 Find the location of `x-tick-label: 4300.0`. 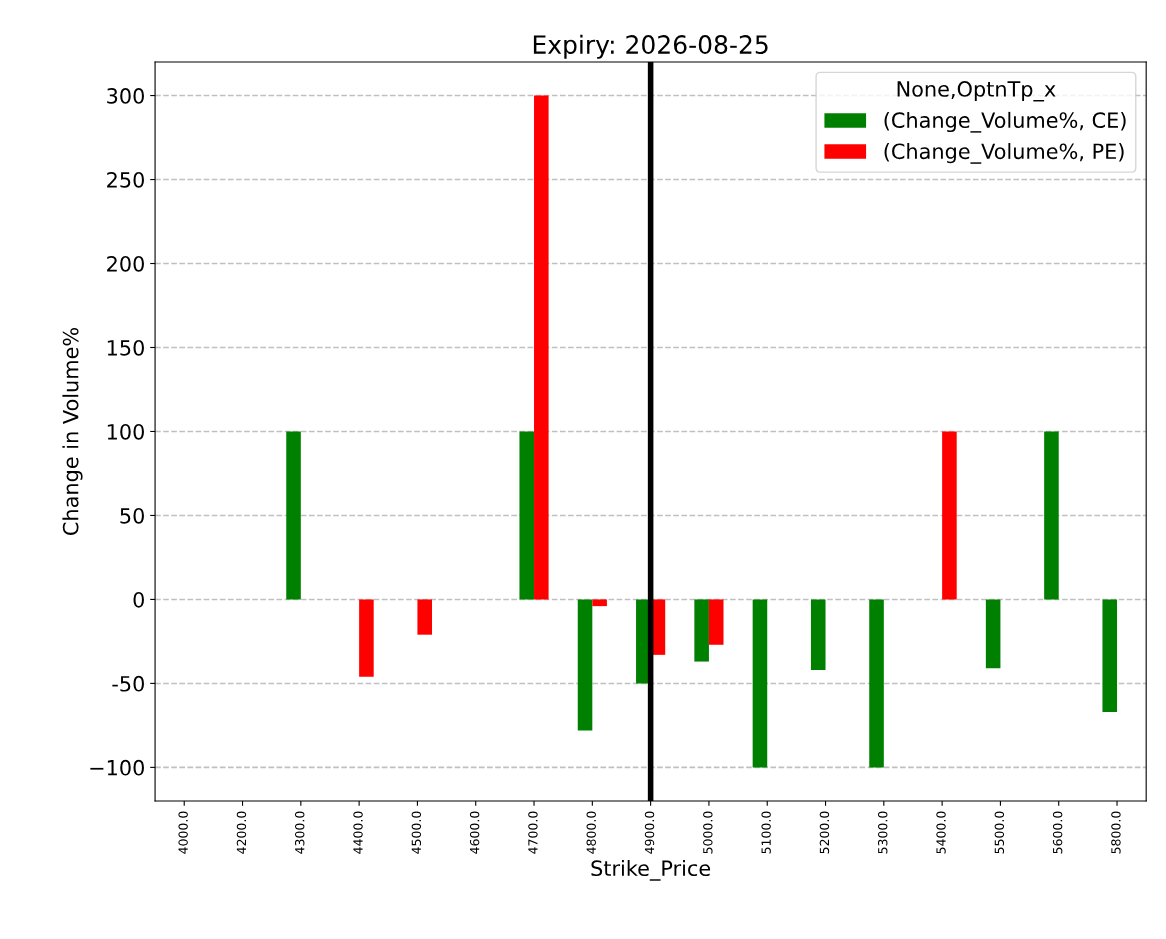

x-tick-label: 4300.0 is located at coordinates (300, 832).